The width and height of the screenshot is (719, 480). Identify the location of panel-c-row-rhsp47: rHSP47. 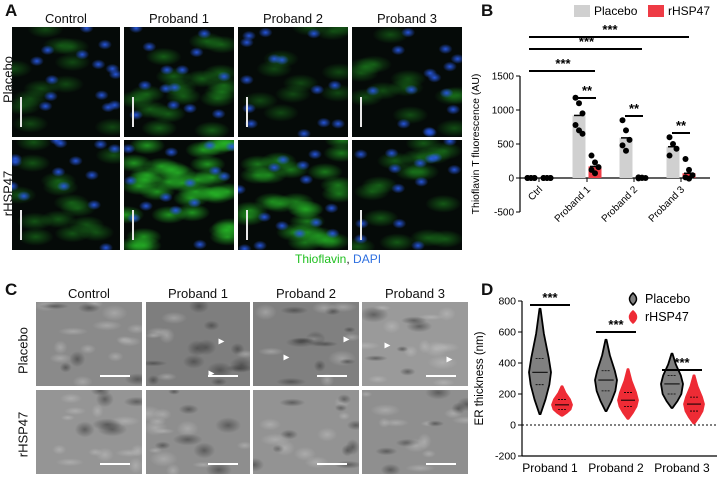
(23, 434).